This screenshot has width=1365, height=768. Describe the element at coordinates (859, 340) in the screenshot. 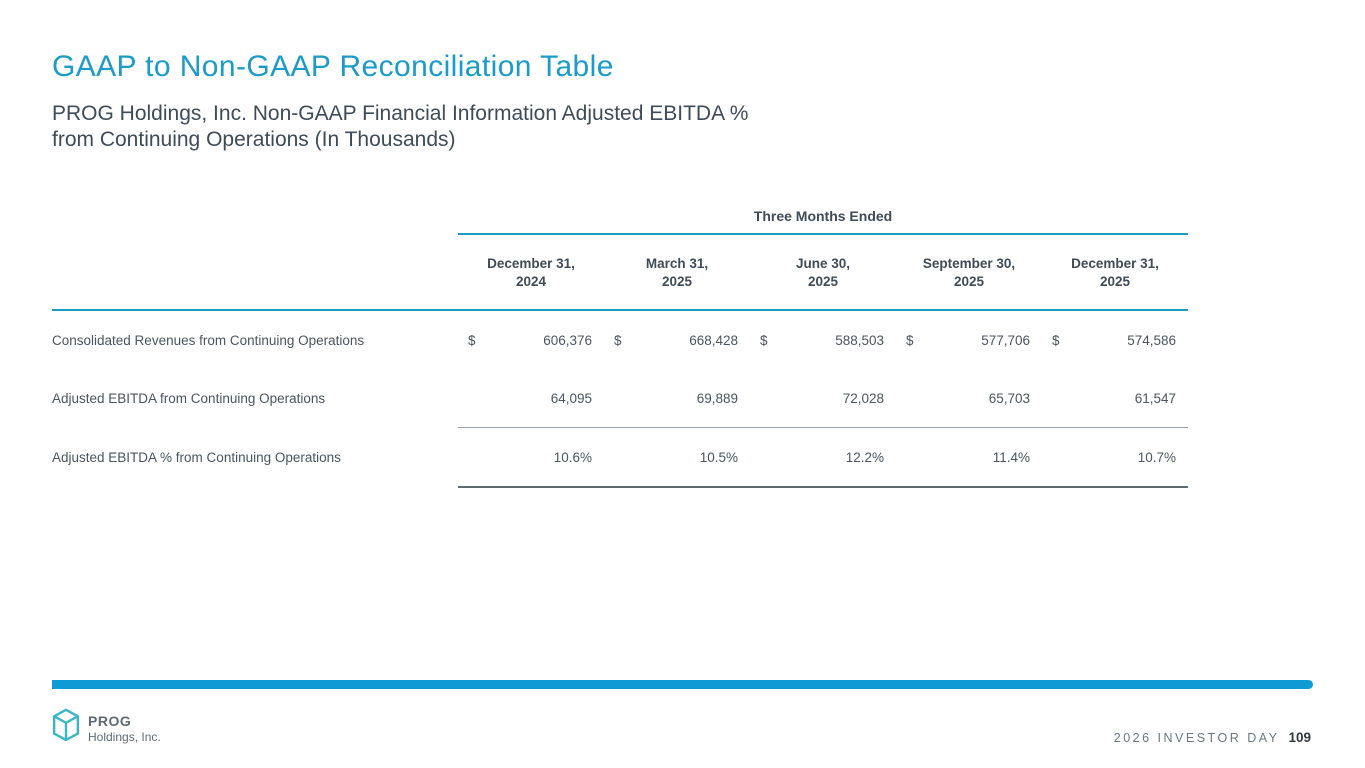

I see `cell-value: 588,503` at that location.